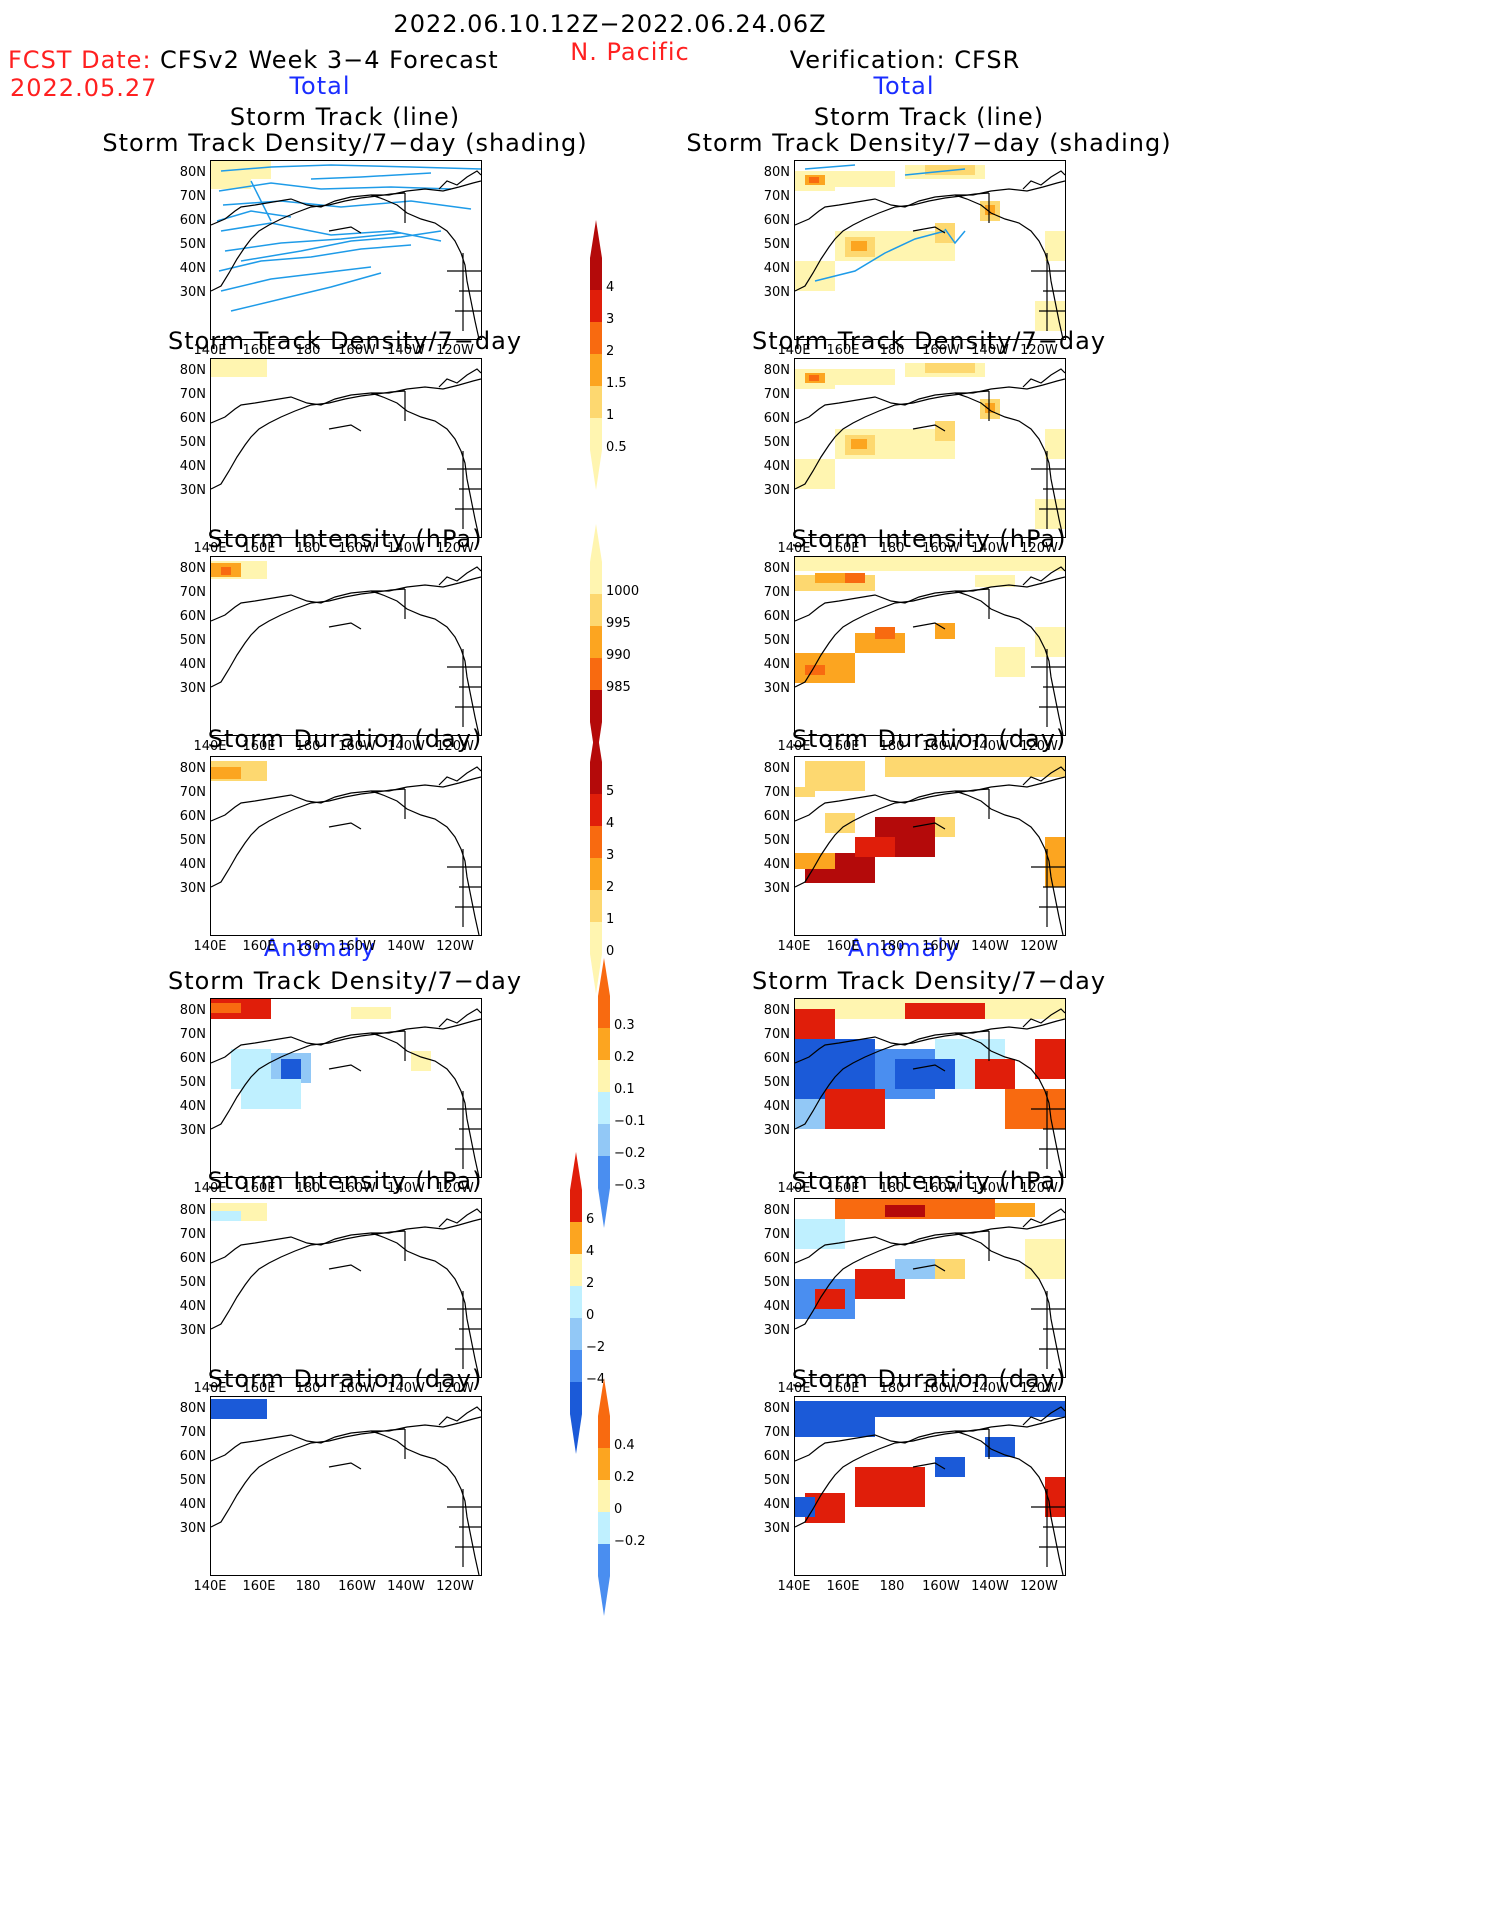 This screenshot has width=1487, height=1925. Describe the element at coordinates (346, 448) in the screenshot. I see `fcst-density-map` at that location.